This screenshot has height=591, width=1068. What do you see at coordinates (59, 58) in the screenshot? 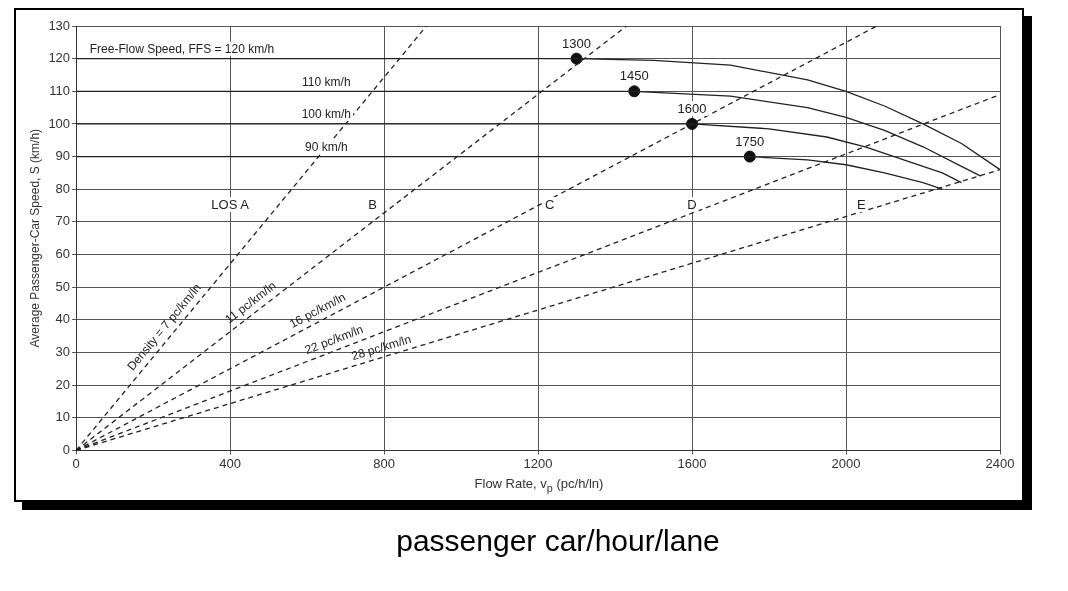
I see `y-tick-label: 120` at bounding box center [59, 58].